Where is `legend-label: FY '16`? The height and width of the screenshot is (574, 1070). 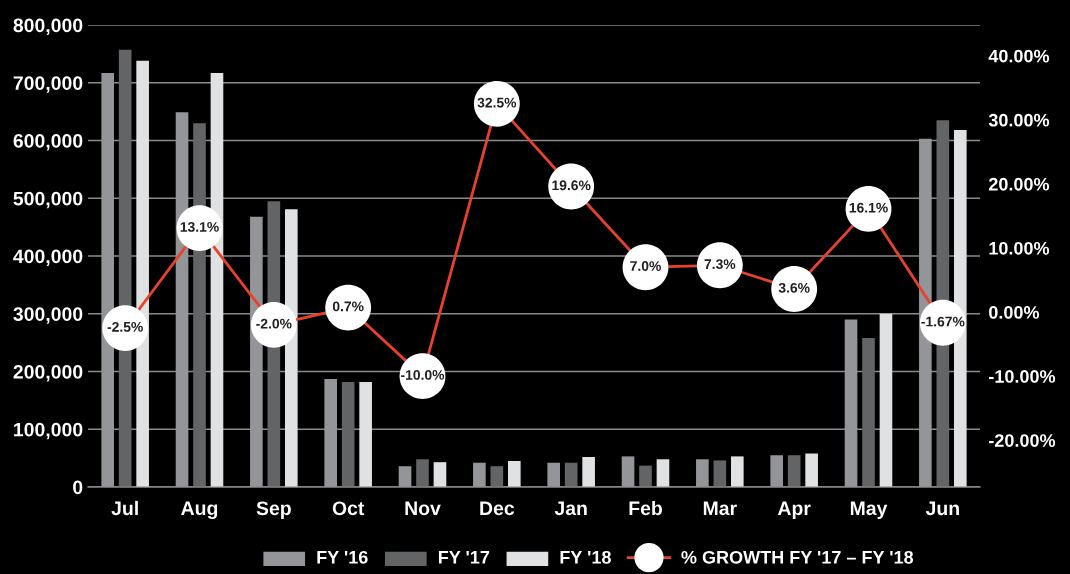 legend-label: FY '16 is located at coordinates (342, 557).